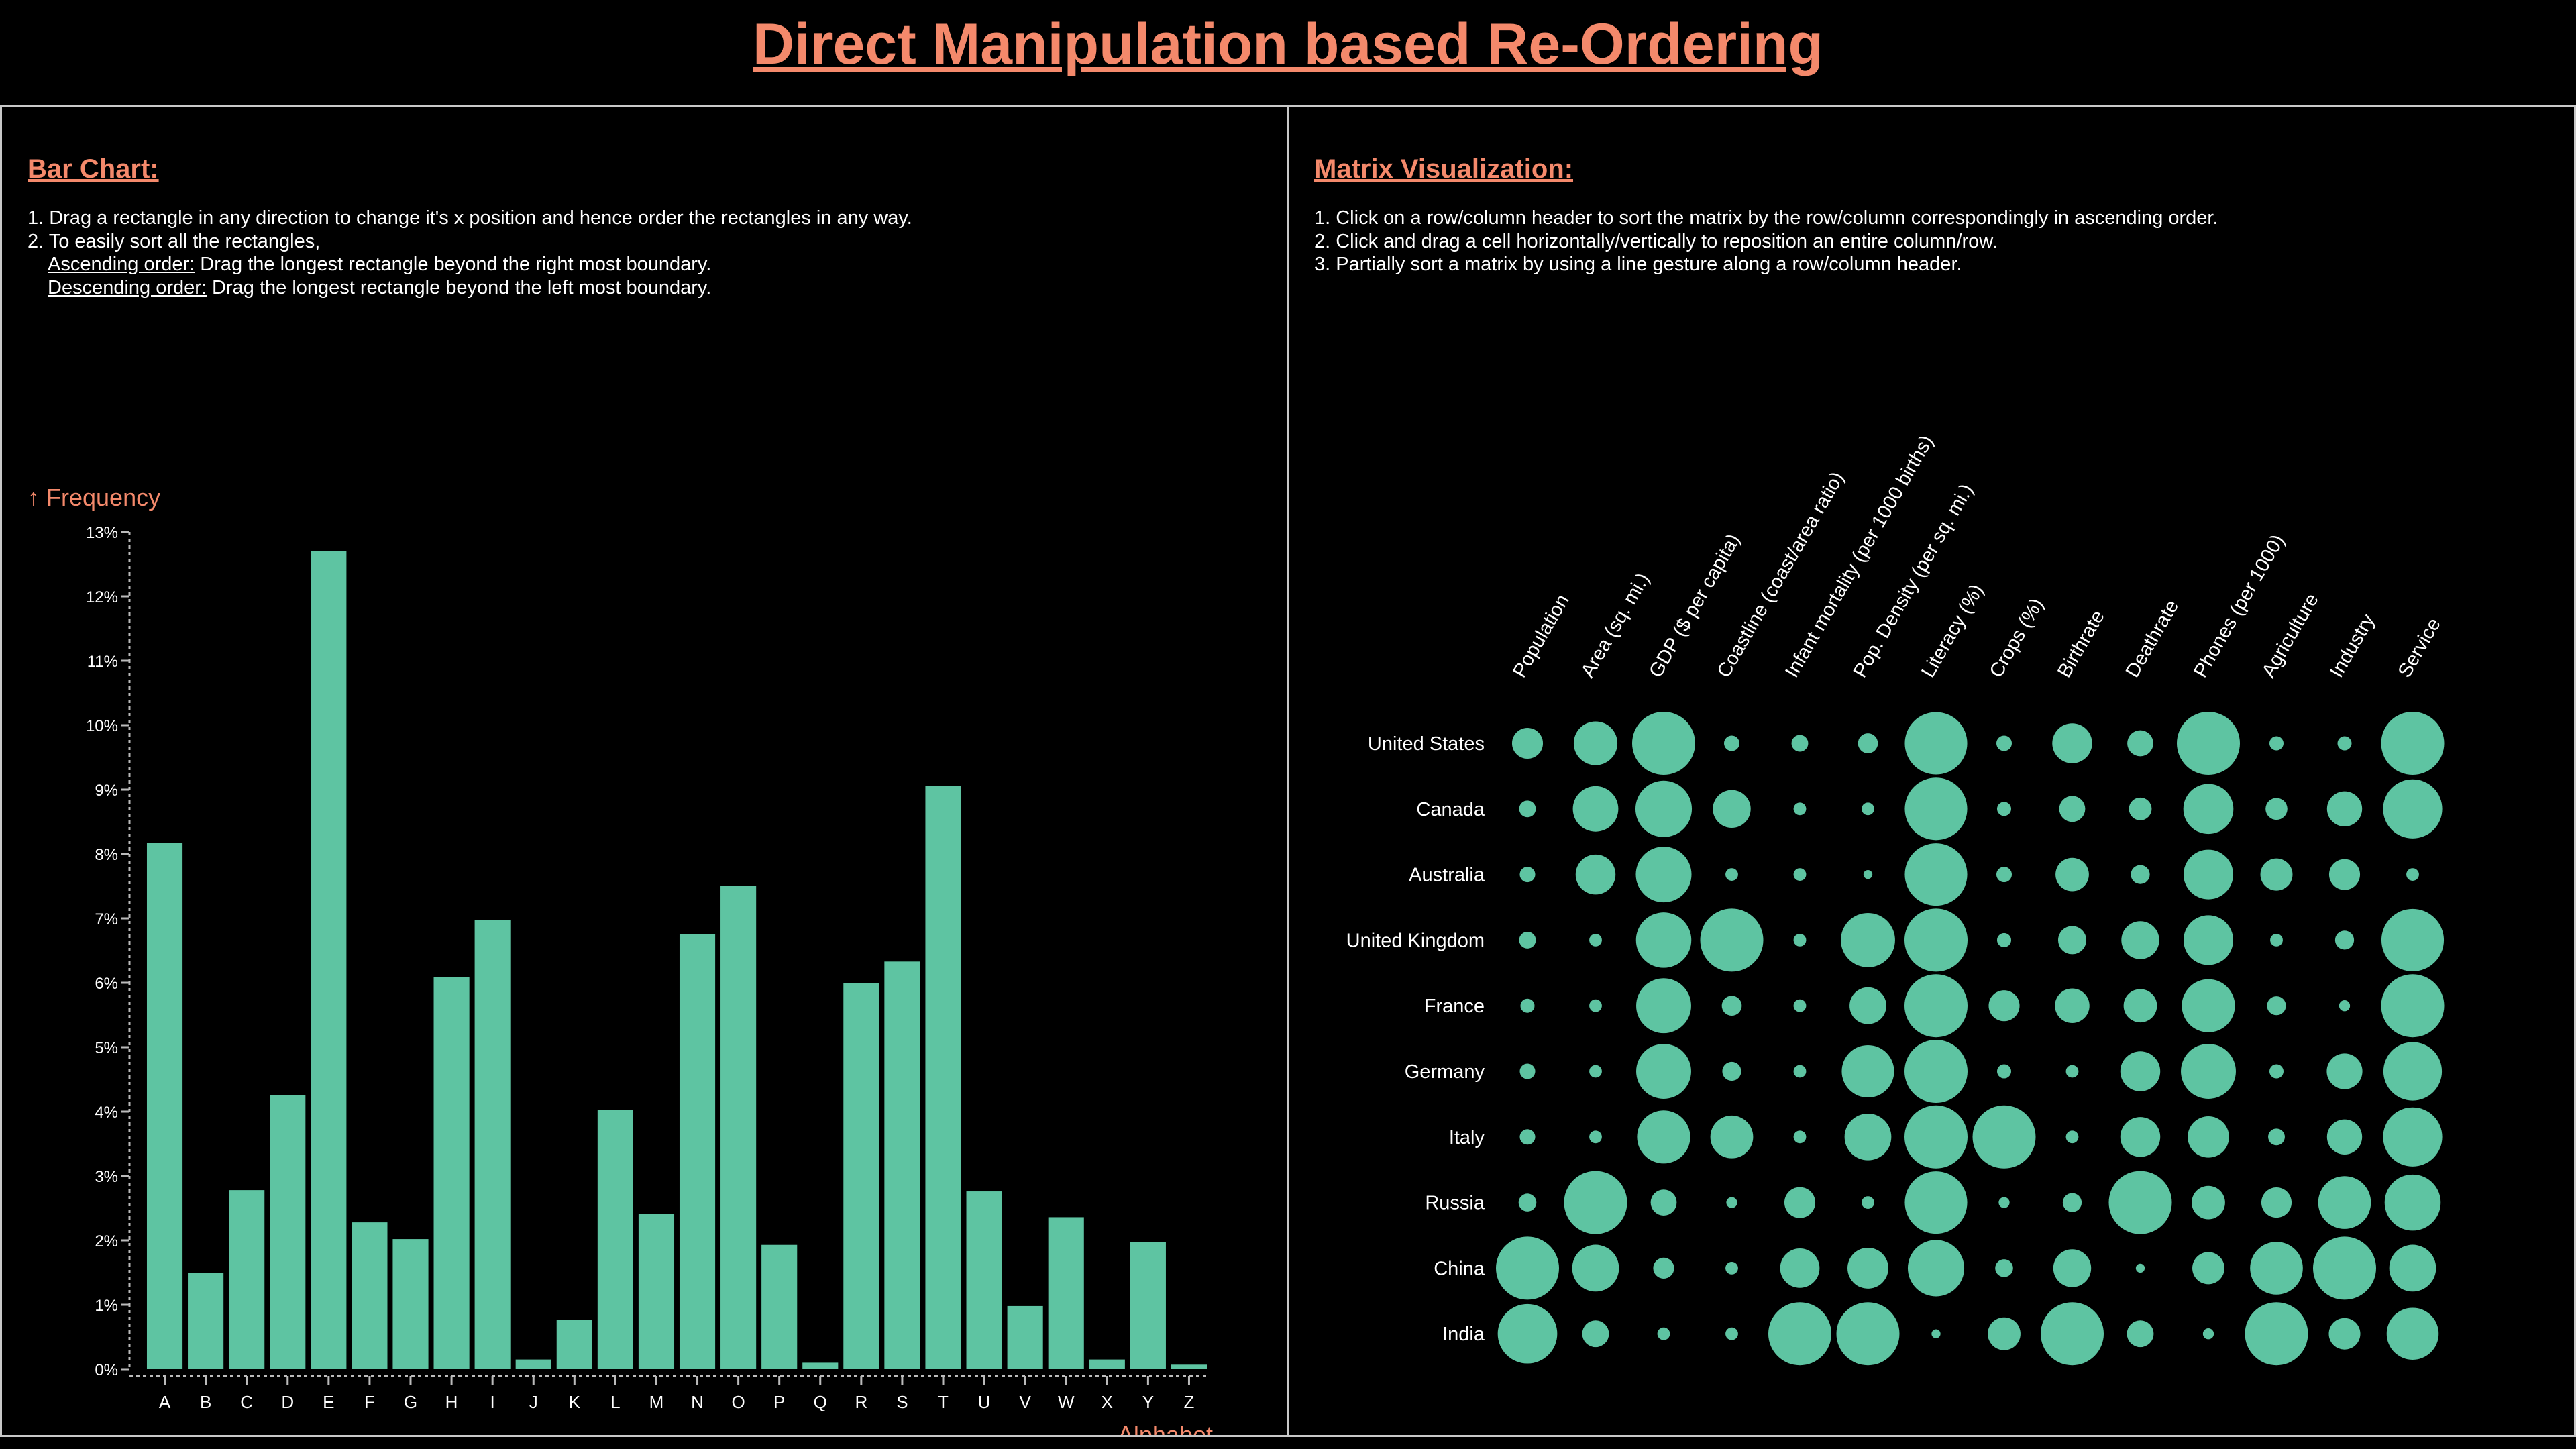  I want to click on column-header: Coastline (coast/area ratio), so click(1781, 575).